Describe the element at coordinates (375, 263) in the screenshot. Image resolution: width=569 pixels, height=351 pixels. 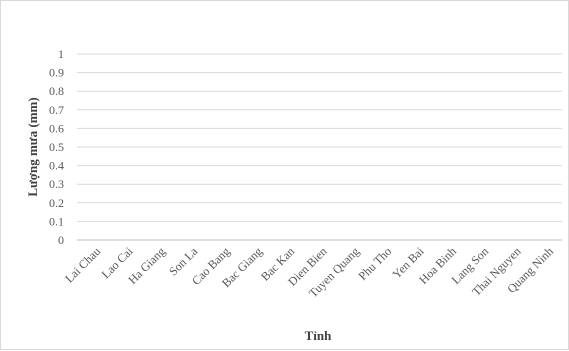
I see `x-tick-label: Phu Tho` at that location.